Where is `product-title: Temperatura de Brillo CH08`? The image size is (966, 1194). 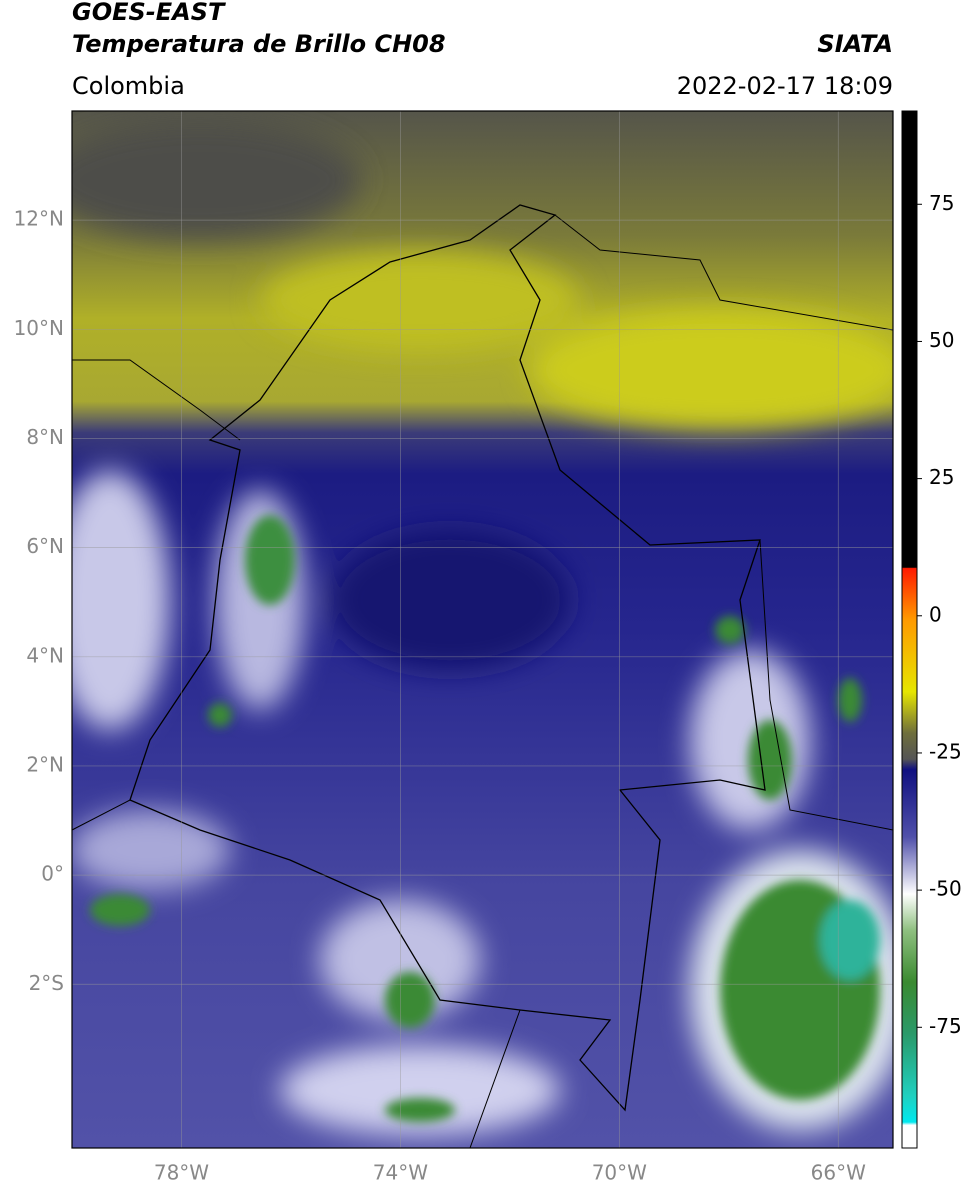
product-title: Temperatura de Brillo CH08 is located at coordinates (259, 44).